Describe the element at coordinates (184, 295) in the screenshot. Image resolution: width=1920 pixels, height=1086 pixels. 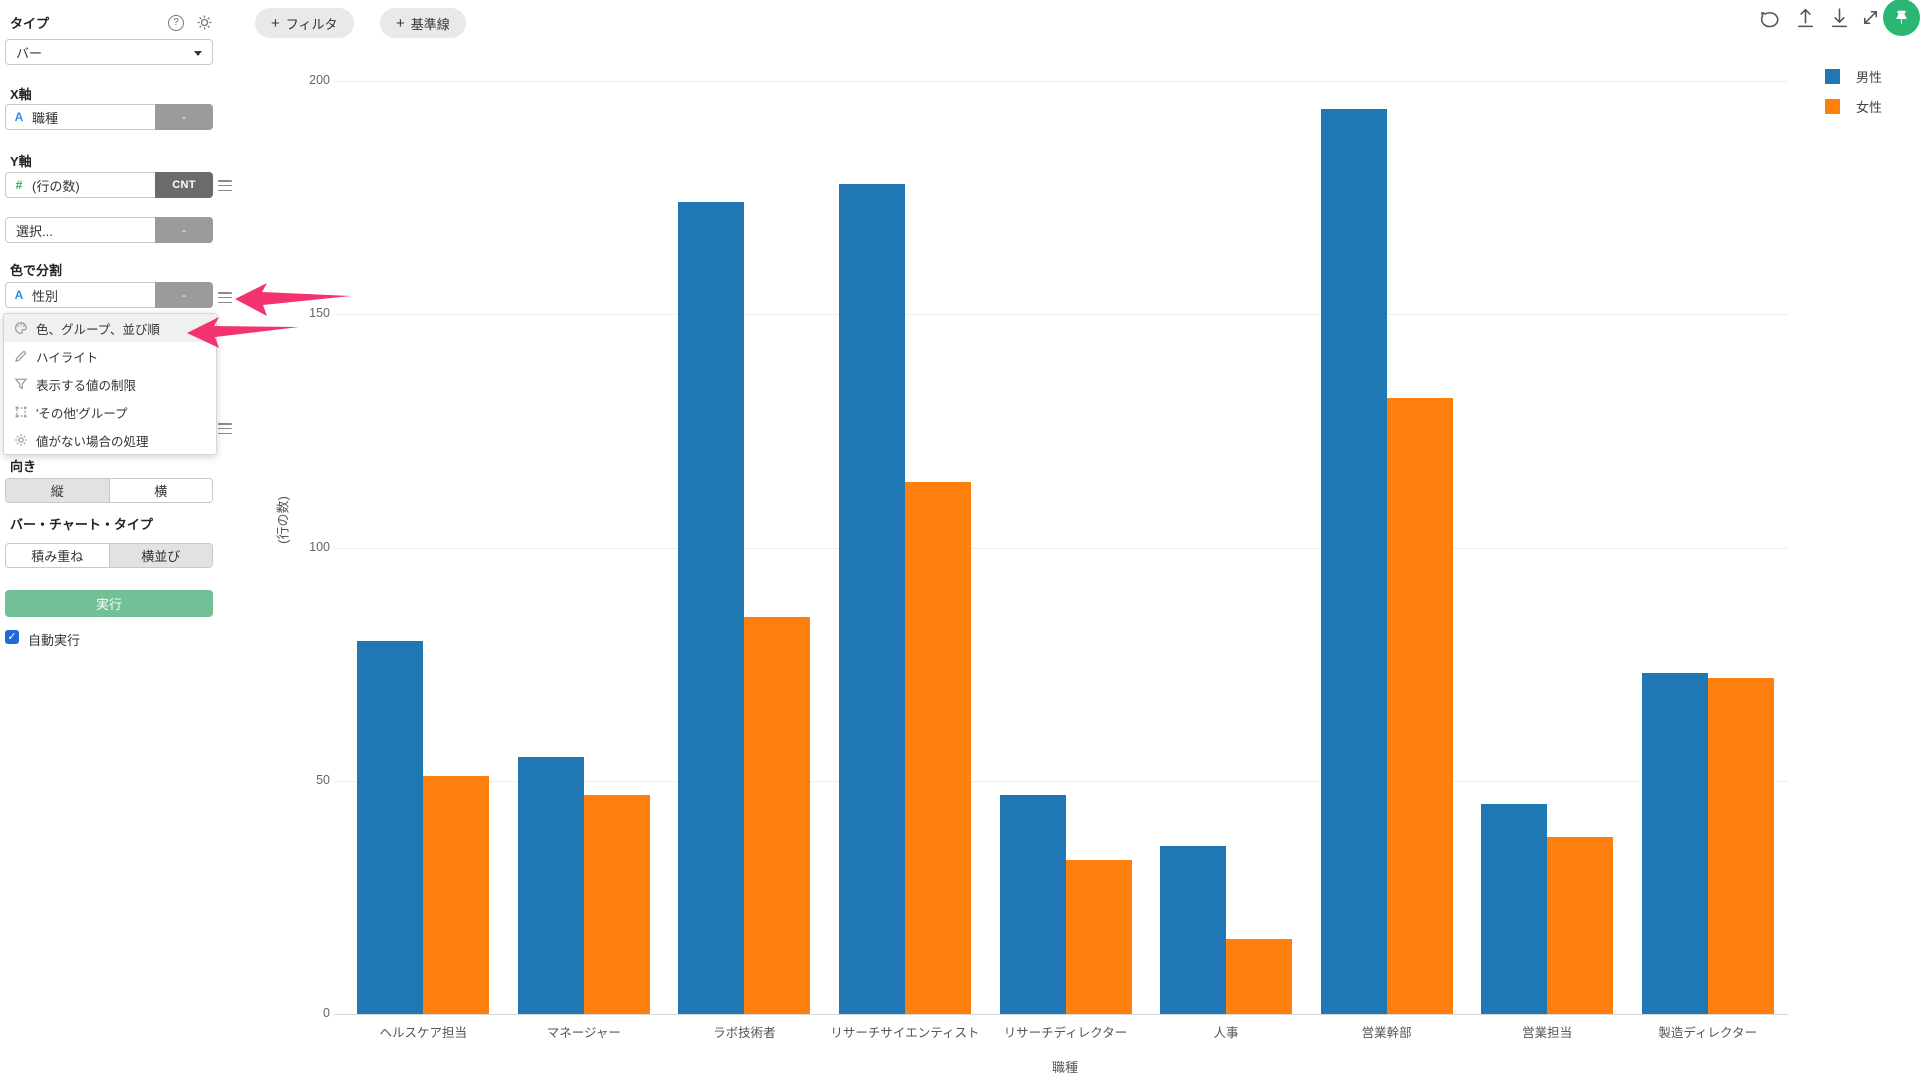
I see `color-field-badge: -` at that location.